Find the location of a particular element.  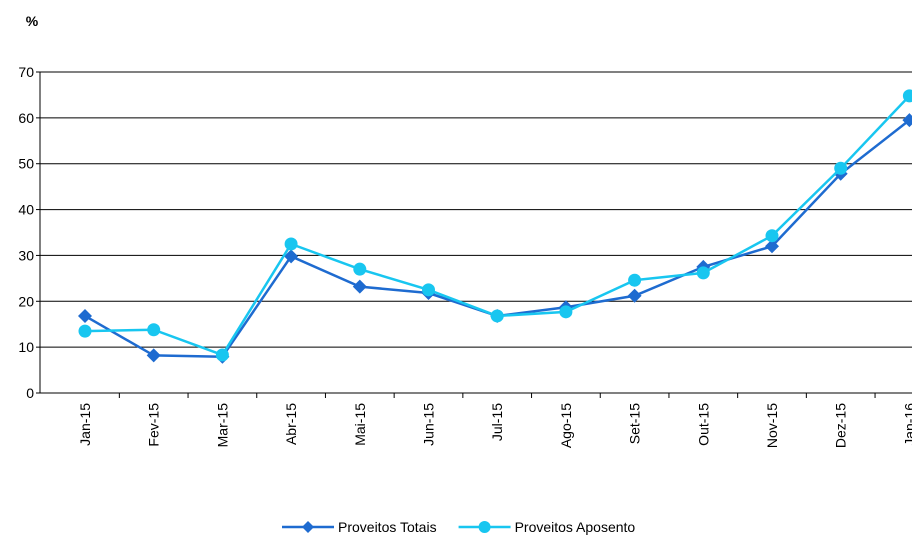

x-tick-label: Mai-15 is located at coordinates (360, 424).